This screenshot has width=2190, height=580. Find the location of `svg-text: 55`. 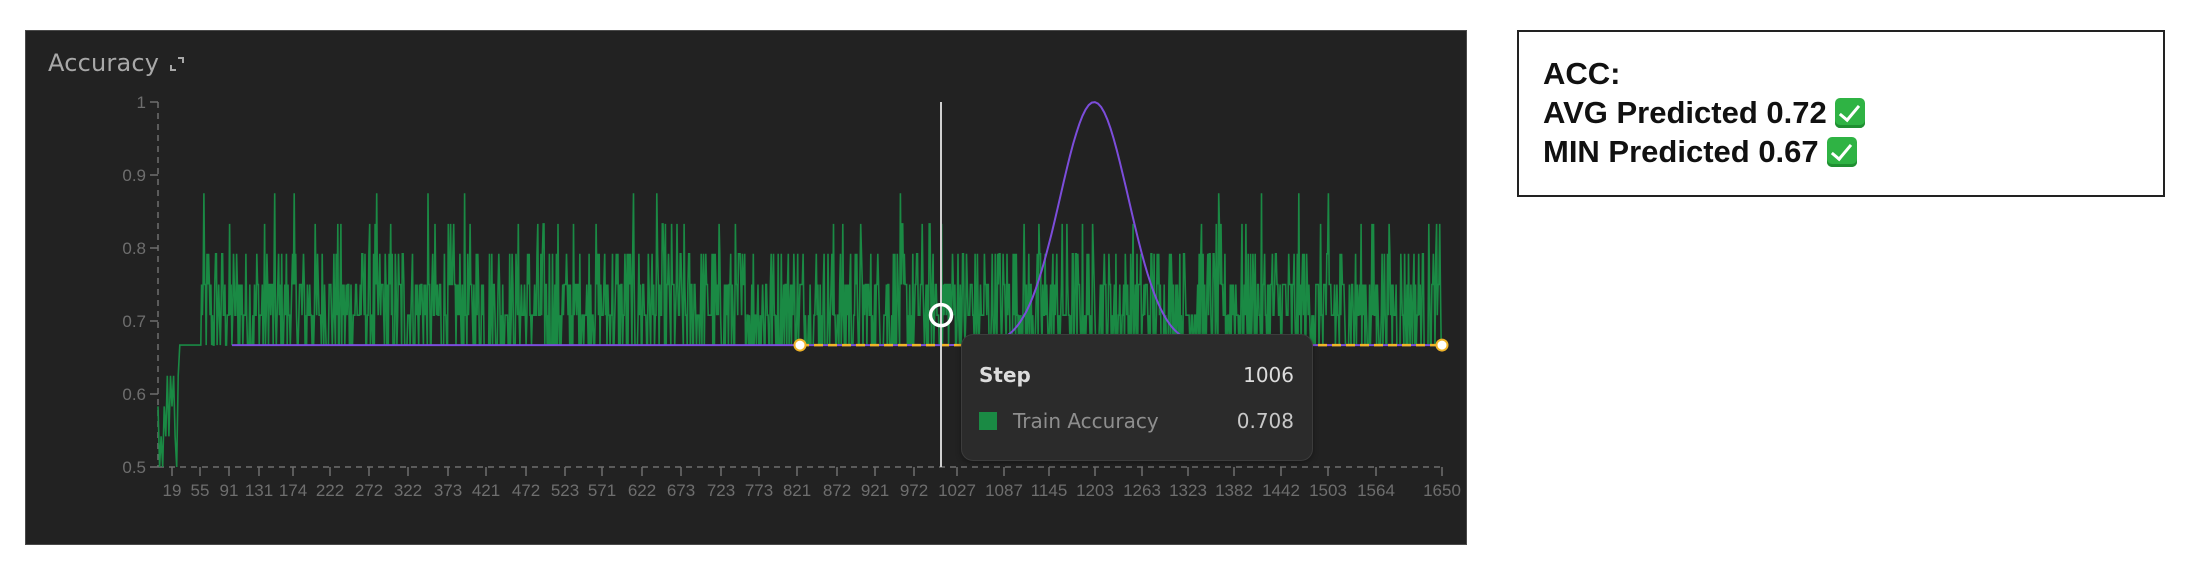

svg-text: 55 is located at coordinates (200, 490).